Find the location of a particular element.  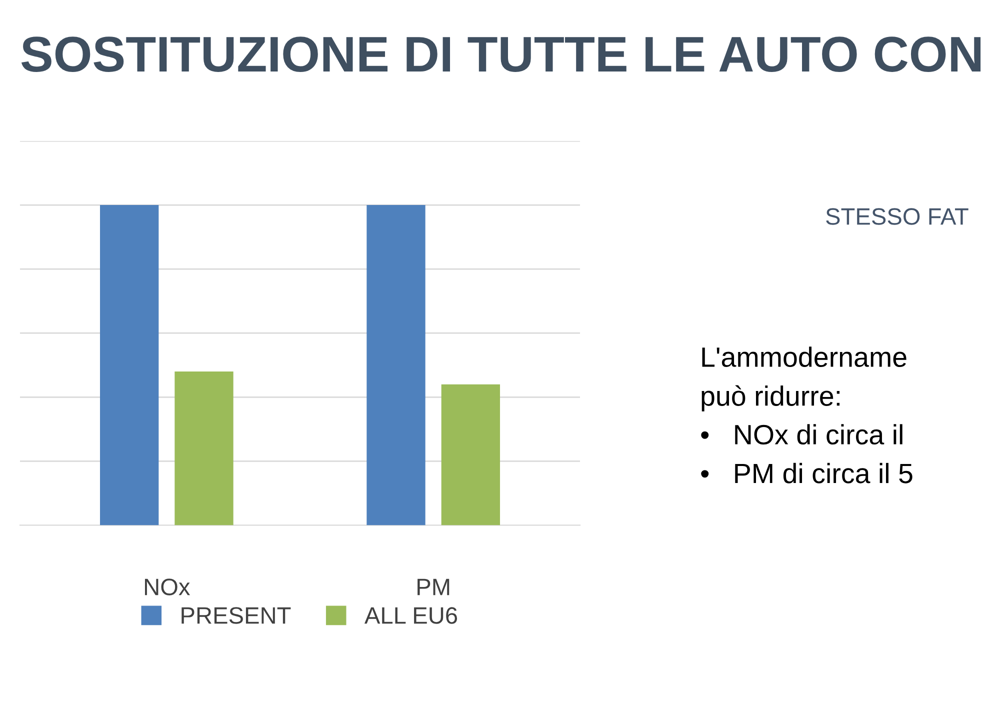

legend-label: PRESENT is located at coordinates (236, 615).